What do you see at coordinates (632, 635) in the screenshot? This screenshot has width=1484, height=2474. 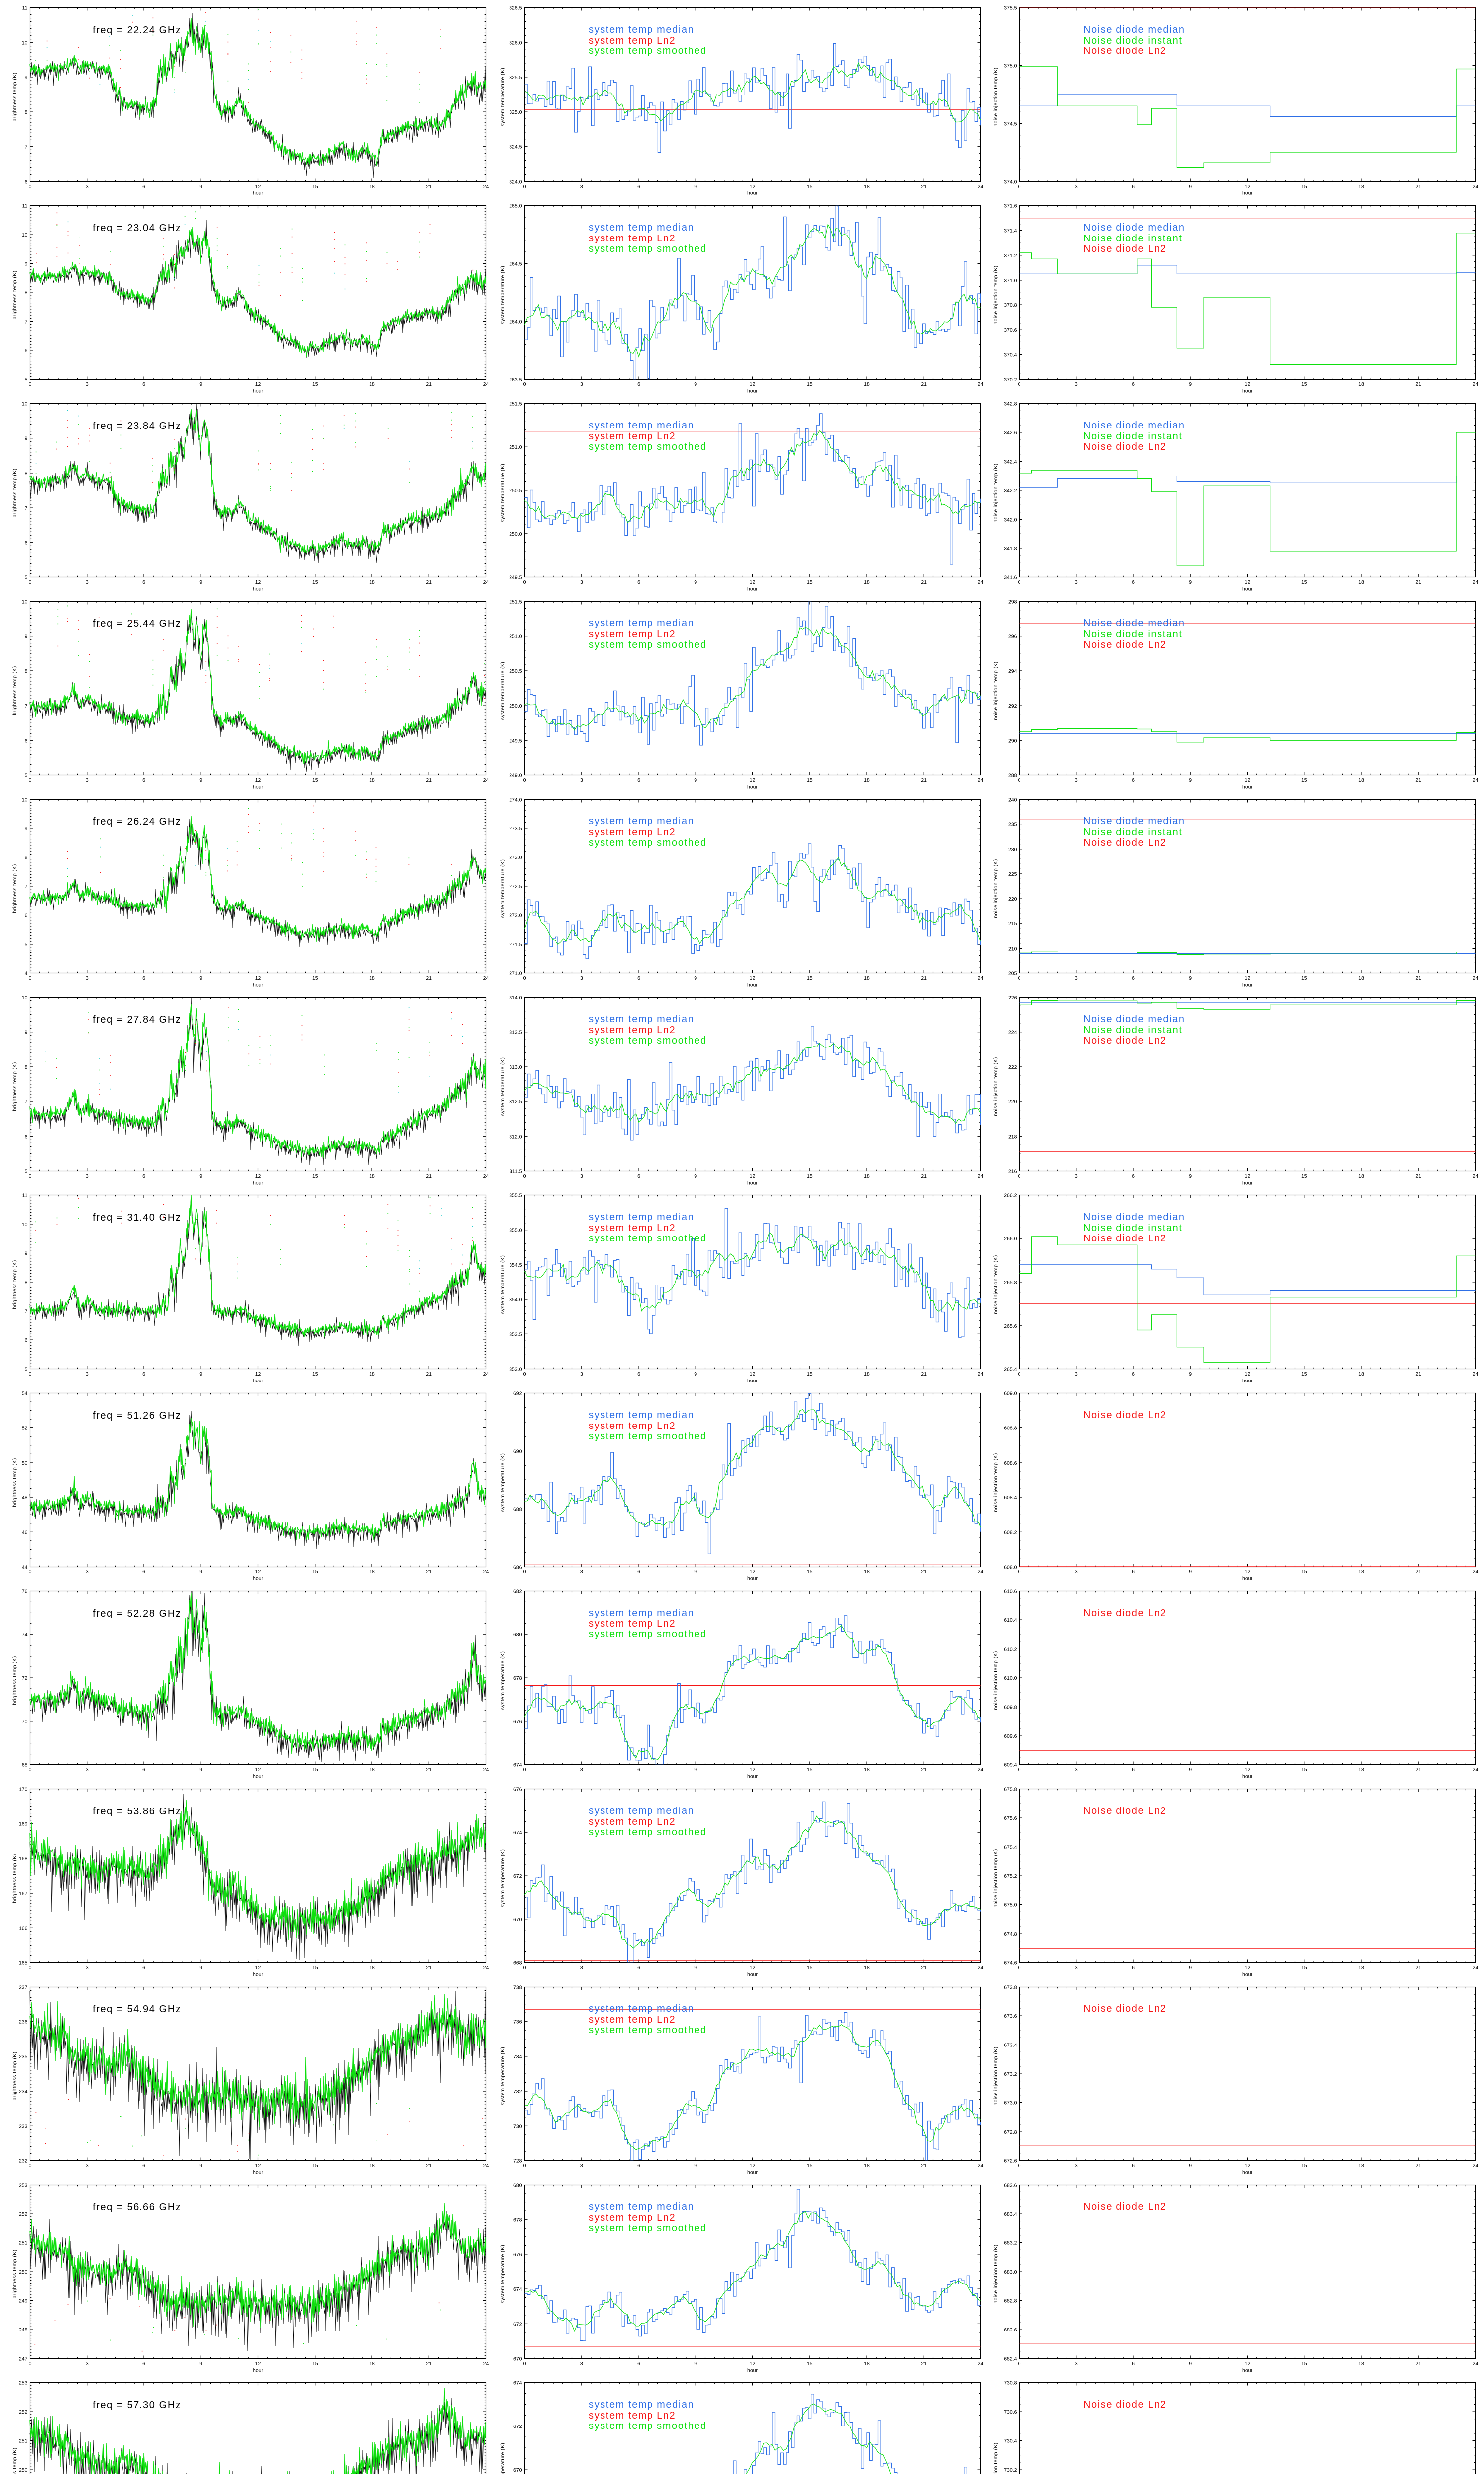 I see `svg-text: system temp Ln2` at bounding box center [632, 635].